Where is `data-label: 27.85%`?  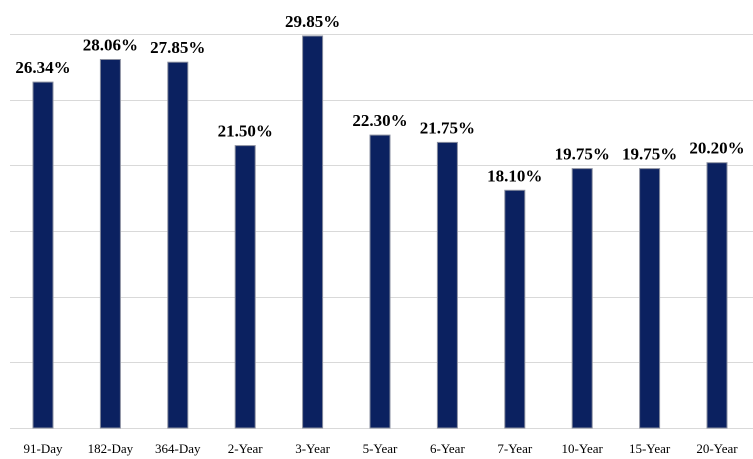
data-label: 27.85% is located at coordinates (177, 47).